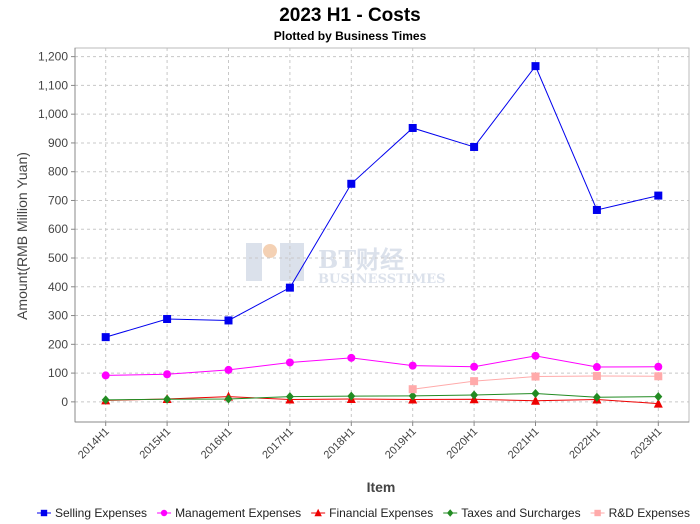 Image resolution: width=700 pixels, height=524 pixels. Describe the element at coordinates (58, 258) in the screenshot. I see `y-tick-label: 500` at that location.